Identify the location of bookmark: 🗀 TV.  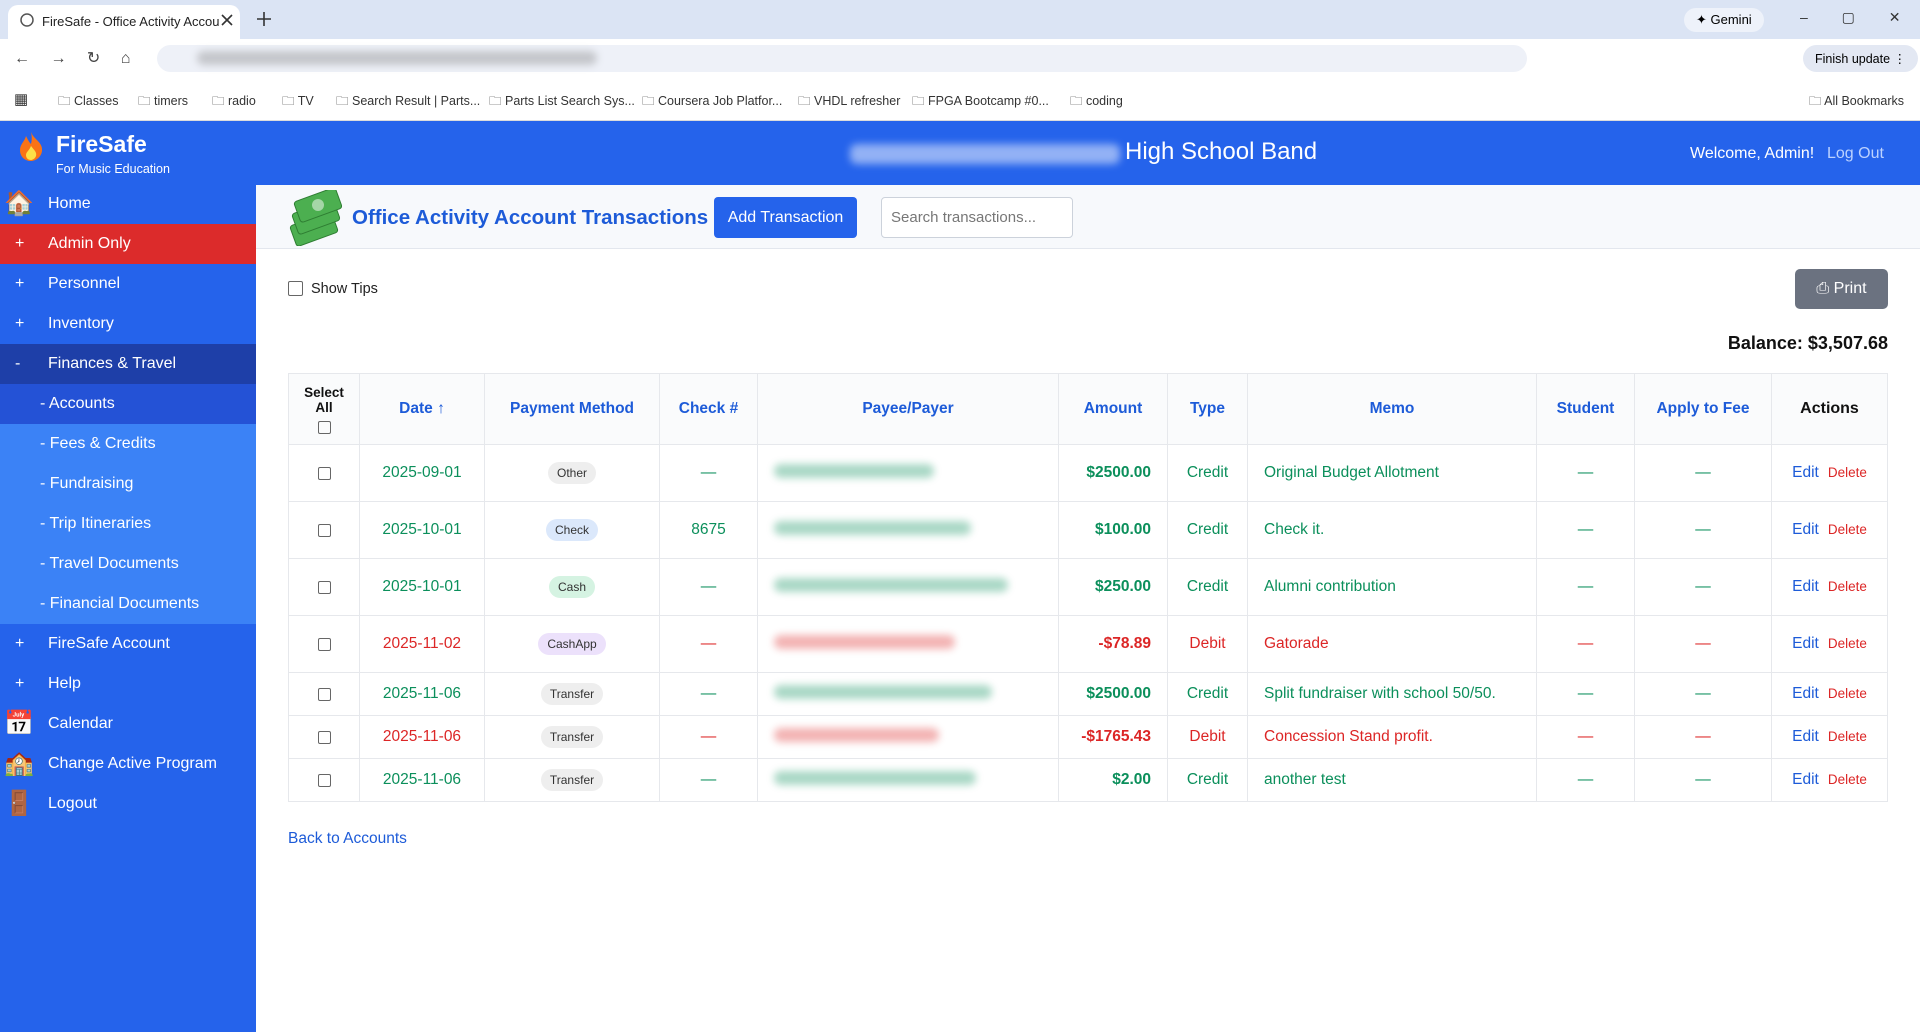
(298, 101).